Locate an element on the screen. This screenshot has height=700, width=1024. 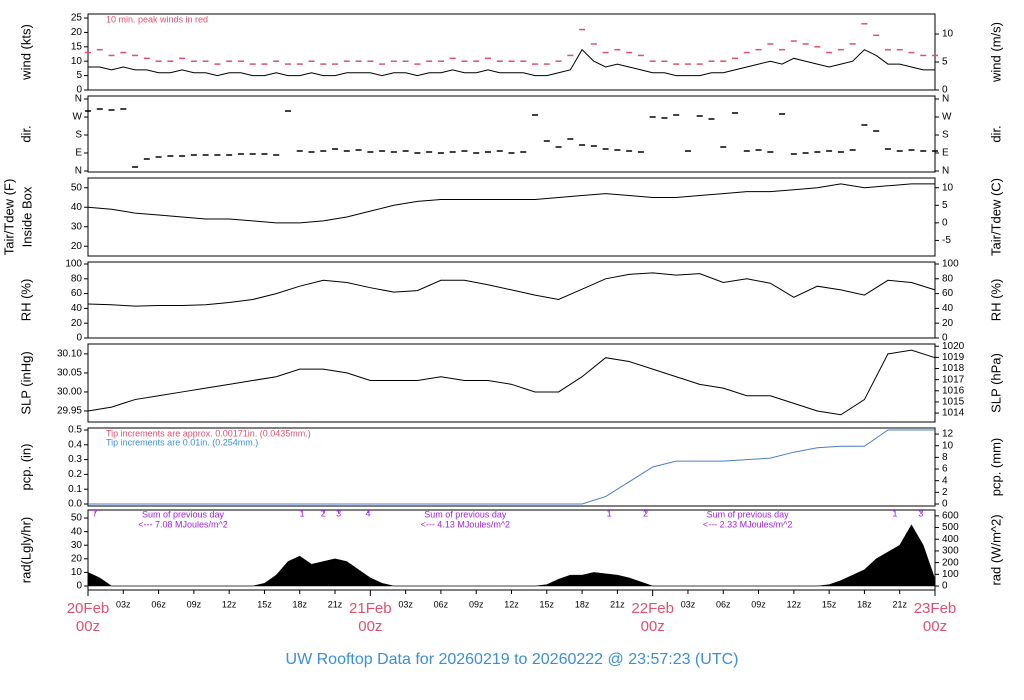
y-axis-title: rad(Lgly/hr) is located at coordinates (25, 550).